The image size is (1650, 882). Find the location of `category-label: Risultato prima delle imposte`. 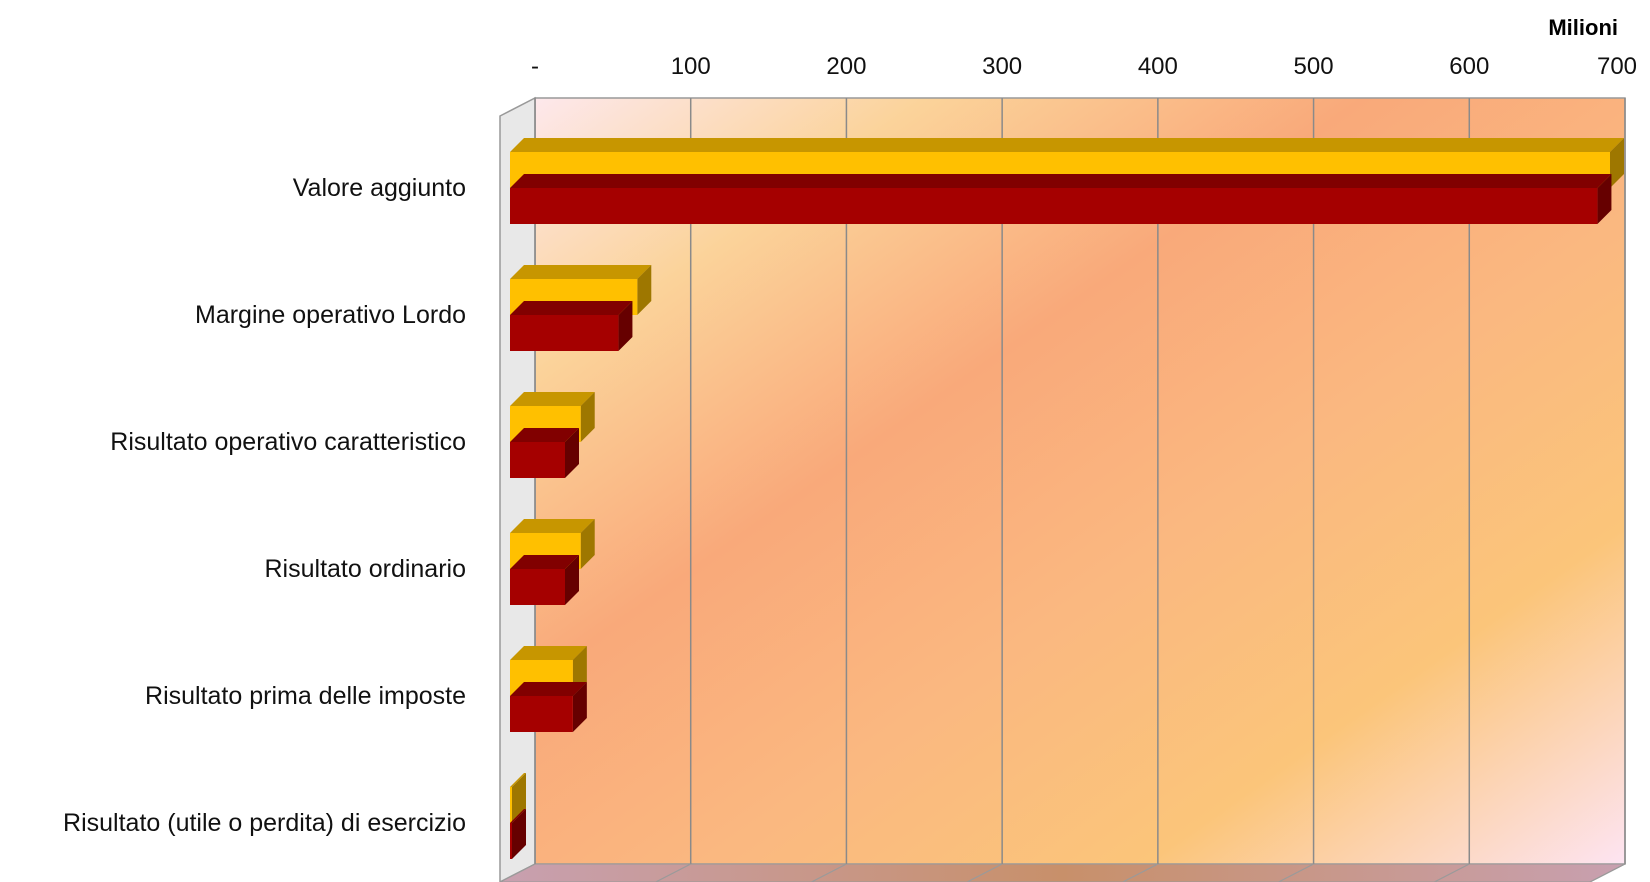

category-label: Risultato prima delle imposte is located at coordinates (305, 696).